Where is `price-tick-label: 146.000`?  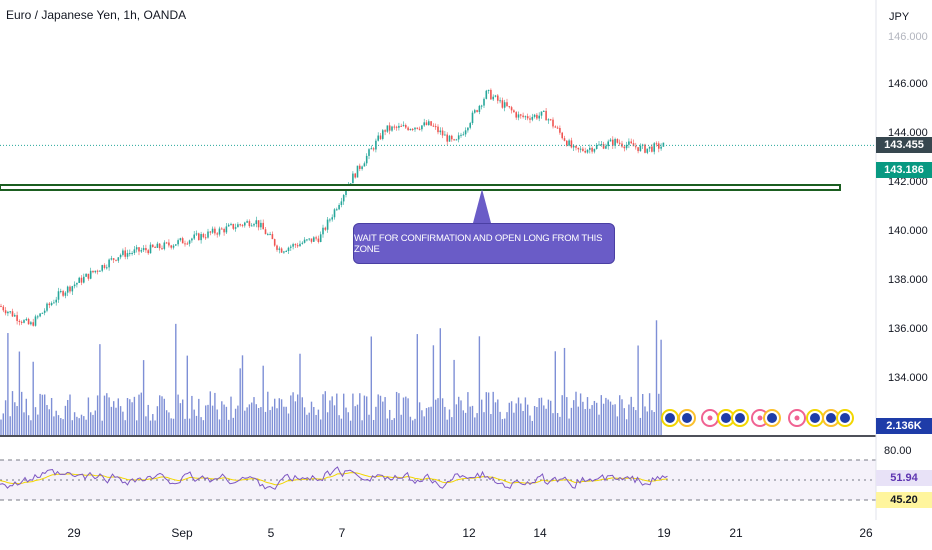
price-tick-label: 146.000 is located at coordinates (908, 84).